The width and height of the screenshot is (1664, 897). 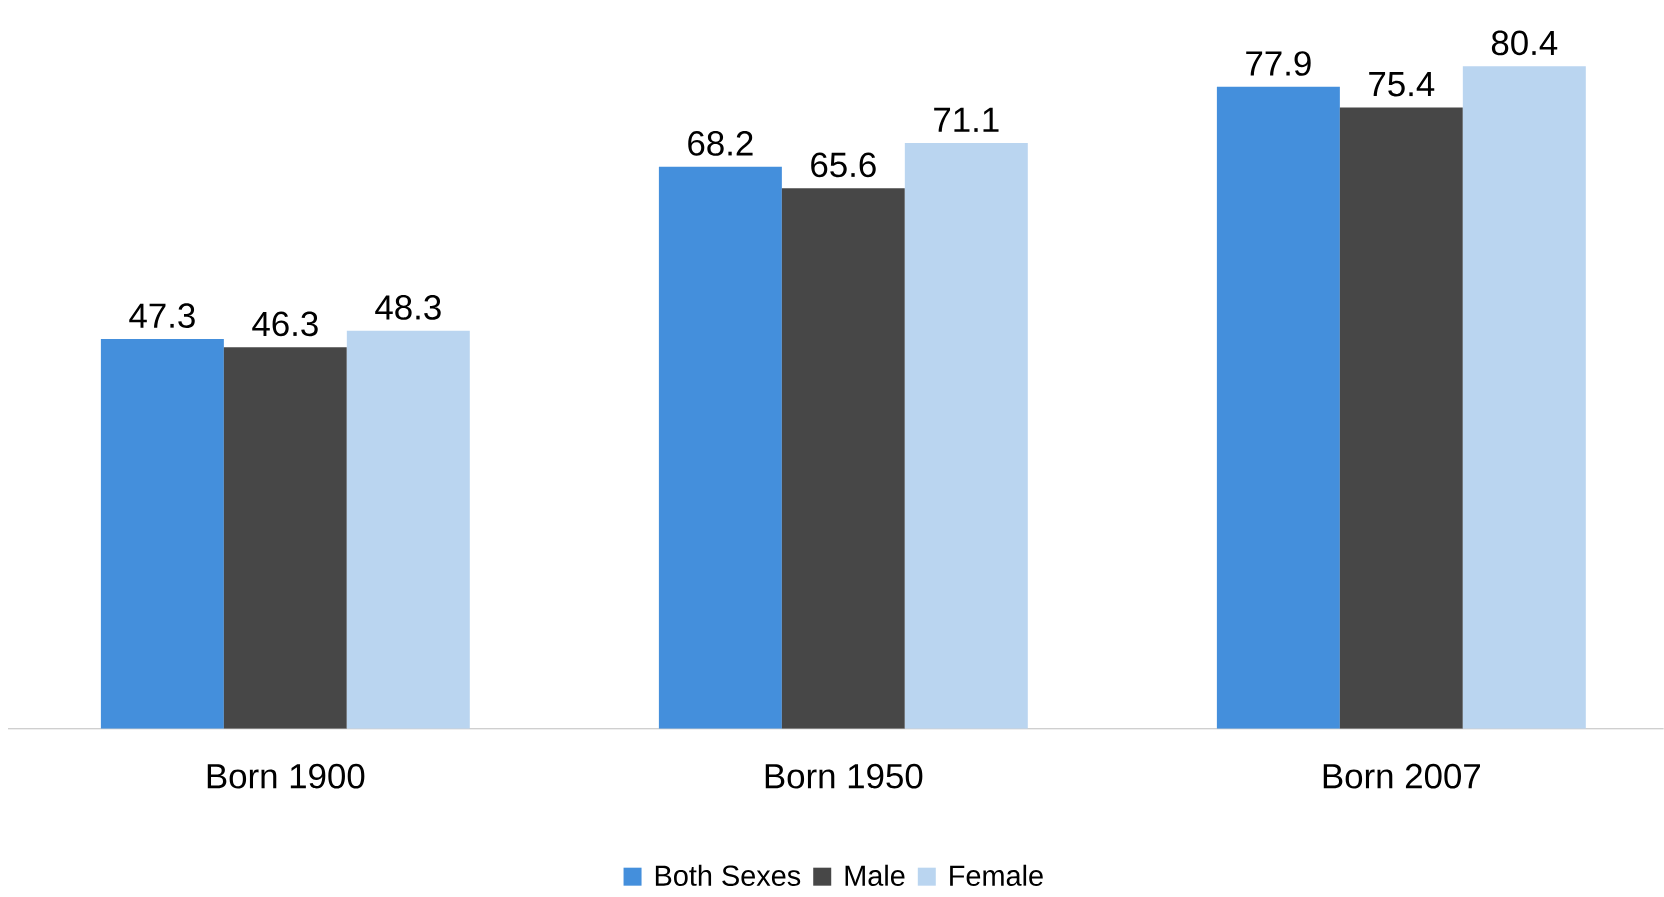 I want to click on data-label: 75.4, so click(x=1402, y=84).